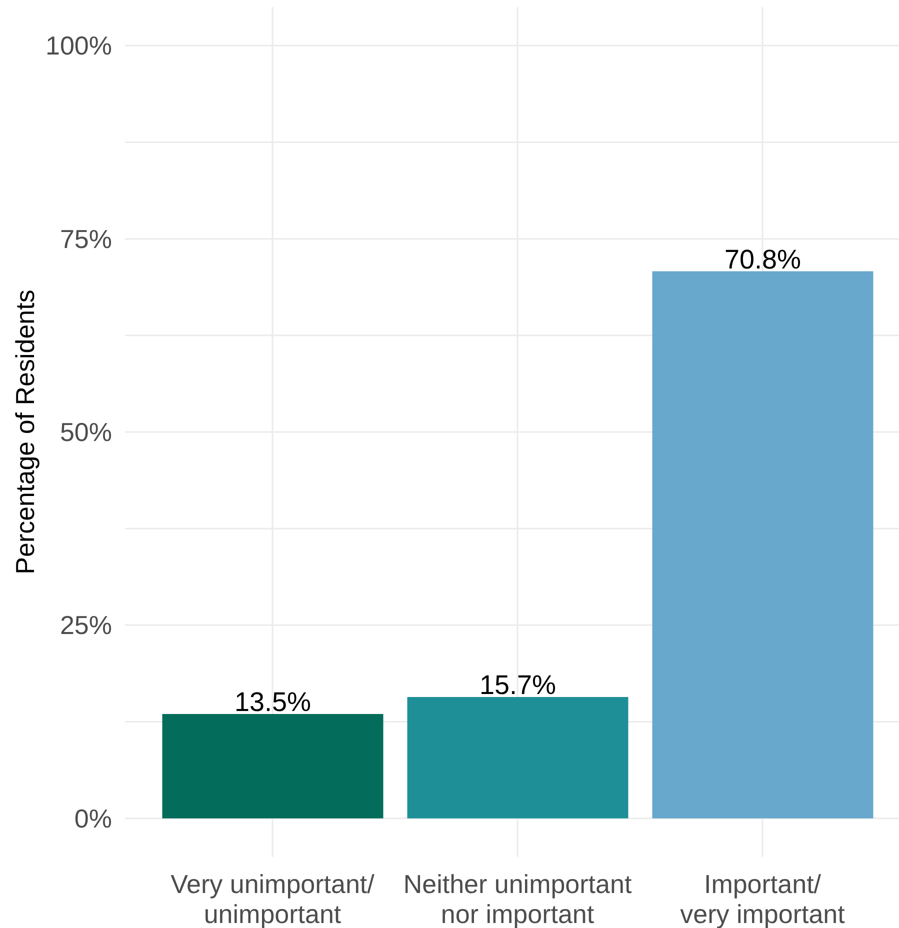 The height and width of the screenshot is (928, 899). Describe the element at coordinates (763, 259) in the screenshot. I see `data-label: 70.8%` at that location.